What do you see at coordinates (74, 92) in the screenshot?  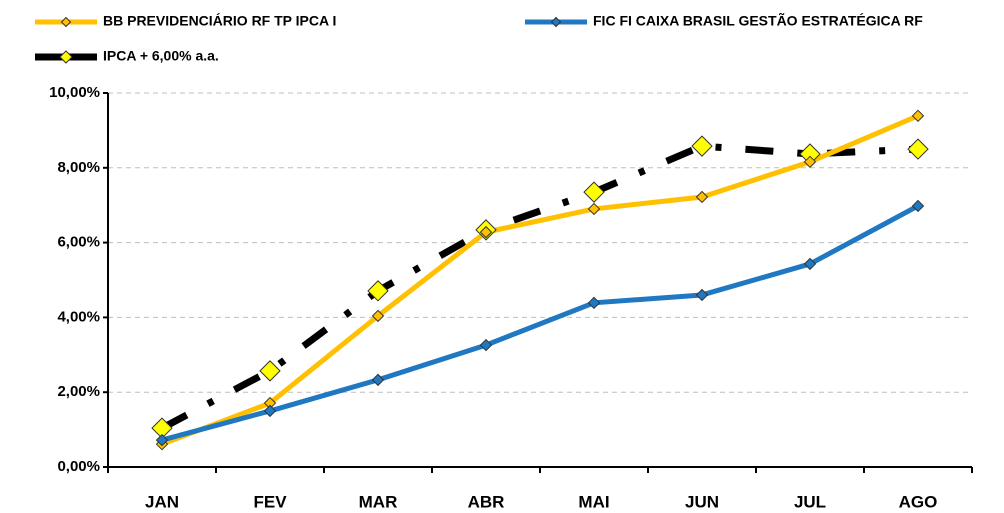 I see `y-tick-label: 10,00%` at bounding box center [74, 92].